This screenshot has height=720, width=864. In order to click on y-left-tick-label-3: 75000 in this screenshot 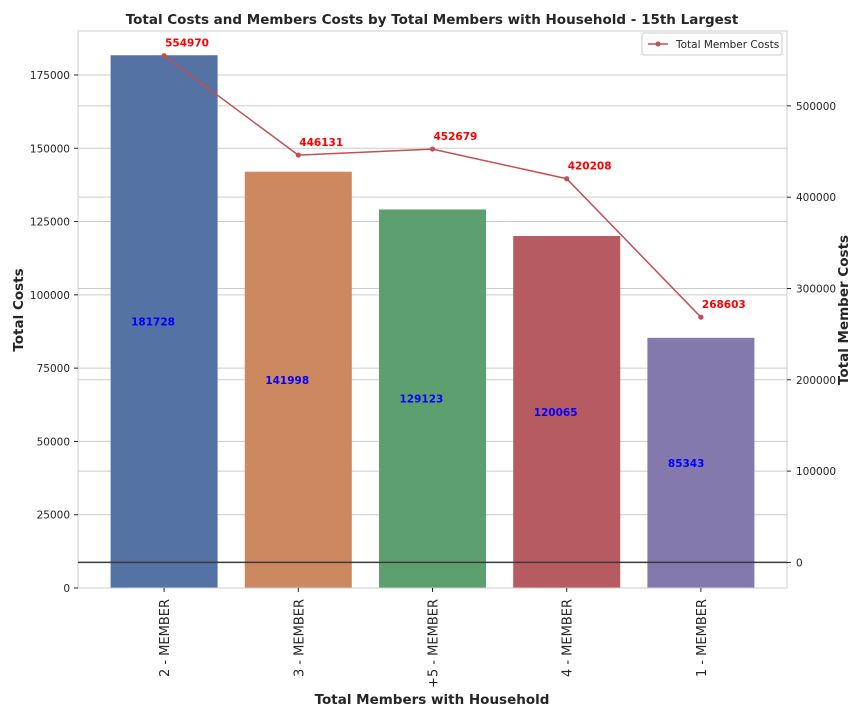, I will do `click(53, 369)`.